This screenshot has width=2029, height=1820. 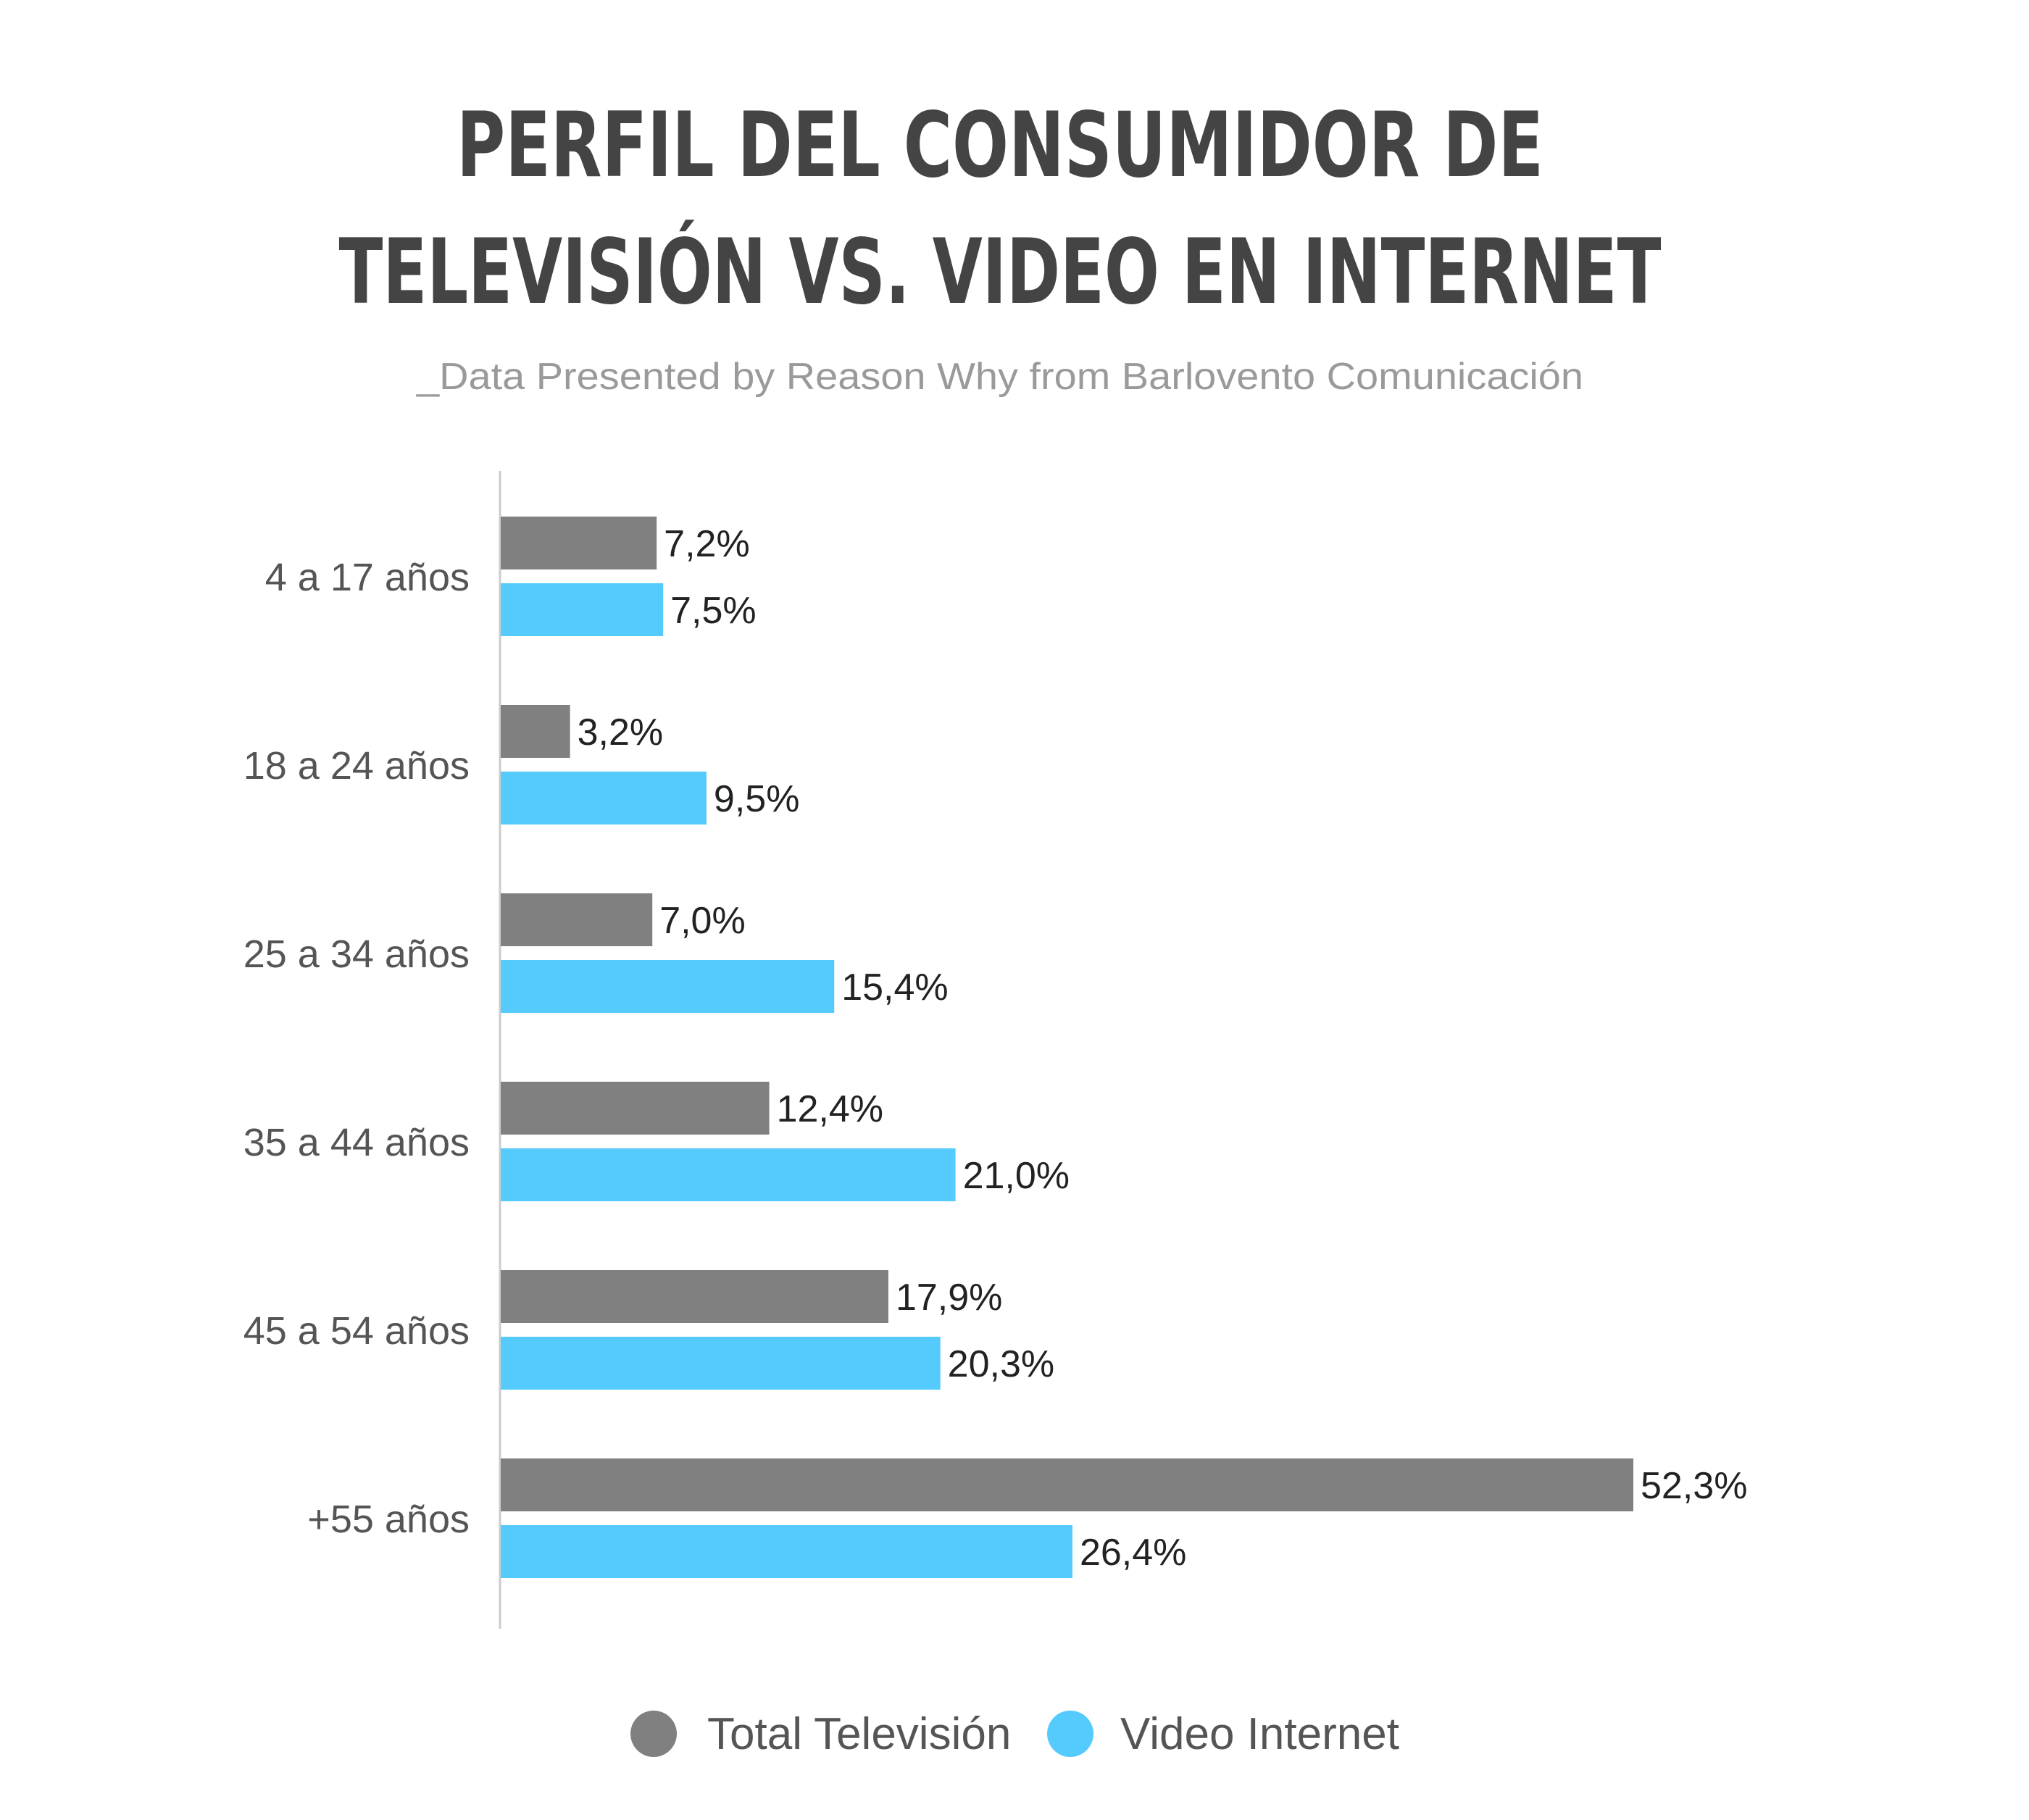 What do you see at coordinates (830, 1109) in the screenshot?
I see `value-label-total-television-35-a-44-anos: 12,4%` at bounding box center [830, 1109].